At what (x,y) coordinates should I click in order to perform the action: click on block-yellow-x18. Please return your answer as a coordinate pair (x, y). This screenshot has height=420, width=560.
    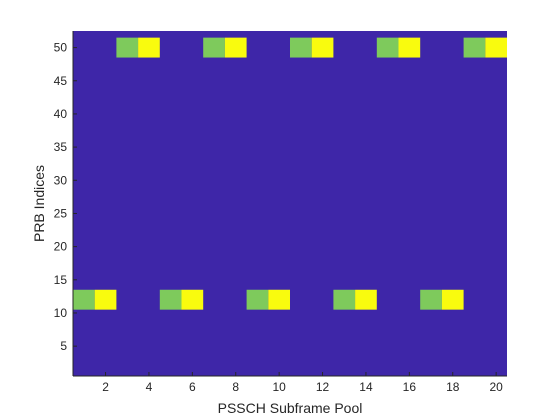
    Looking at the image, I should click on (452, 299).